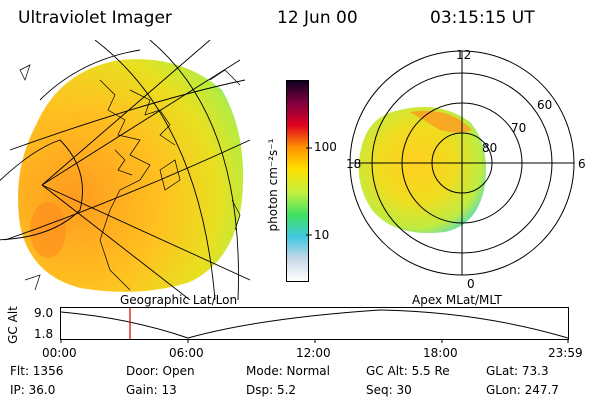  What do you see at coordinates (314, 325) in the screenshot?
I see `altitude-timeline` at bounding box center [314, 325].